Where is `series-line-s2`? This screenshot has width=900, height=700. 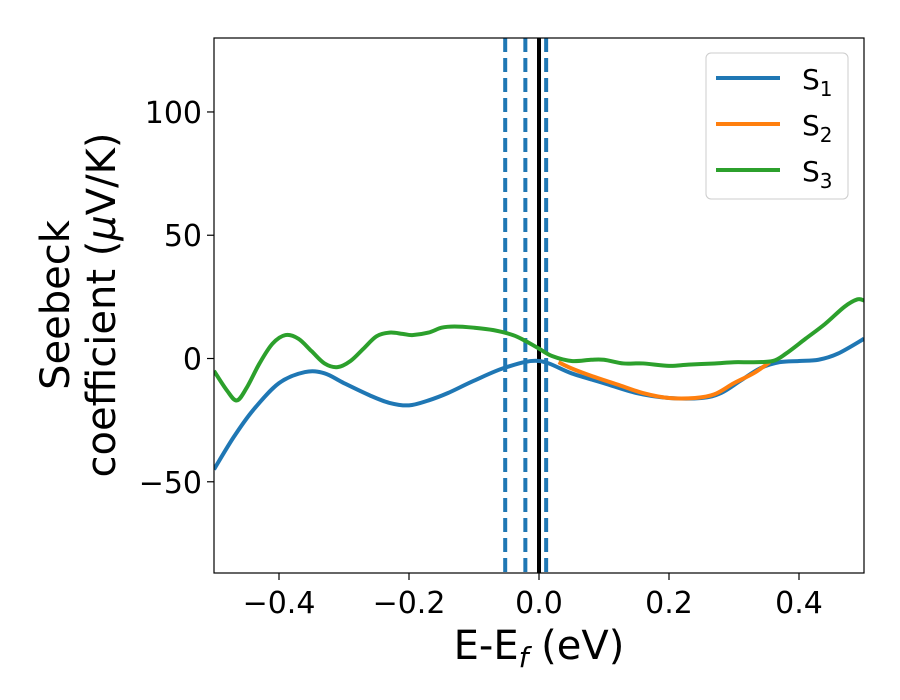
series-line-s2 is located at coordinates (664, 380).